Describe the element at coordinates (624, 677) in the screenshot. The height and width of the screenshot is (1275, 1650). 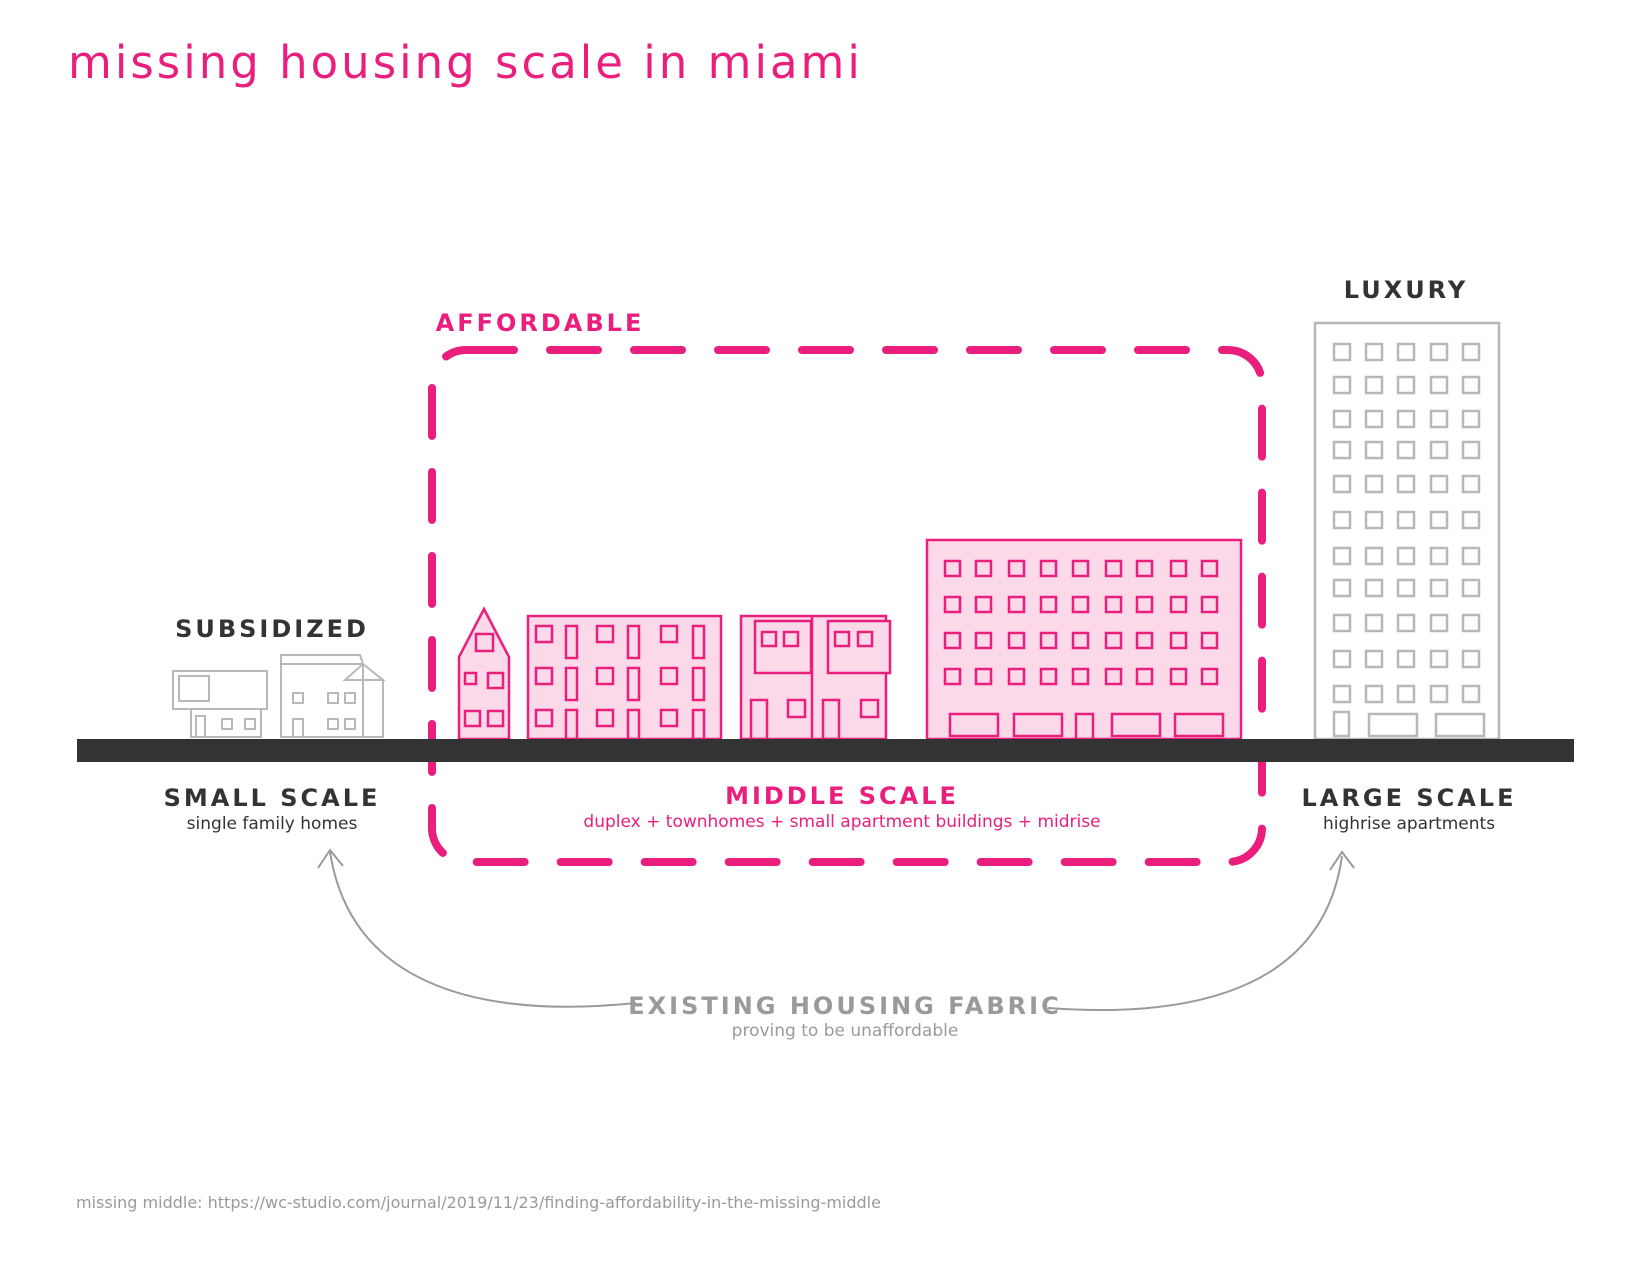
I see `apartment-icon` at that location.